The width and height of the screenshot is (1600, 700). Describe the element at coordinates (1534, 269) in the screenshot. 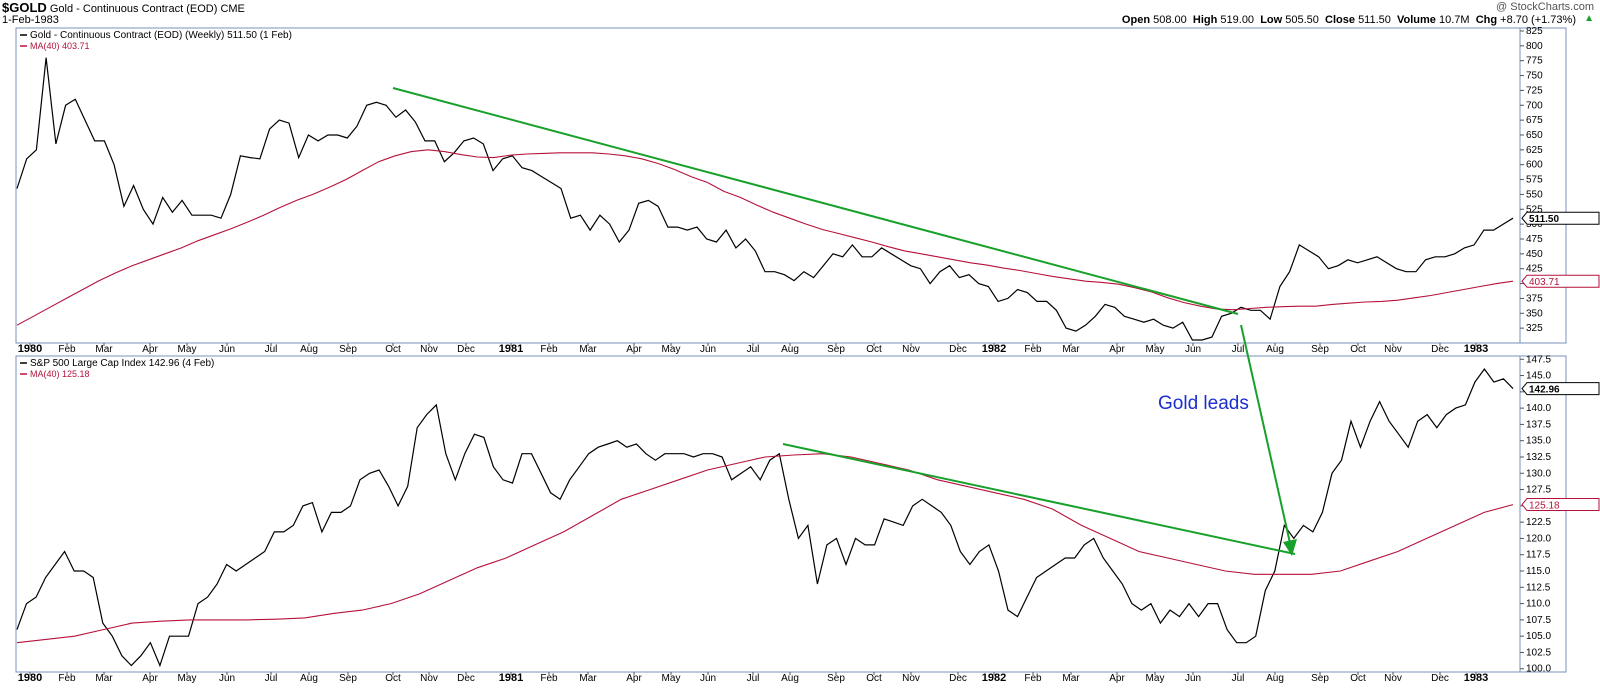

I see `y-tick-label: 425` at that location.